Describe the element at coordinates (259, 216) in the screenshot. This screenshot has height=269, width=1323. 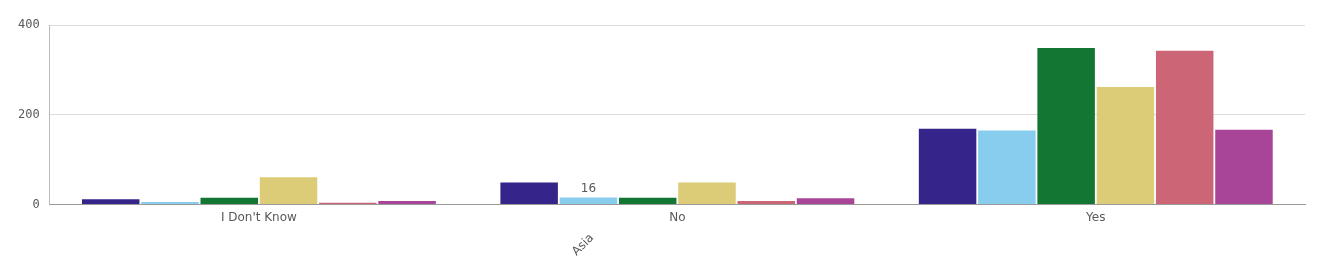
I see `x-tick-label: I Don't Know` at that location.